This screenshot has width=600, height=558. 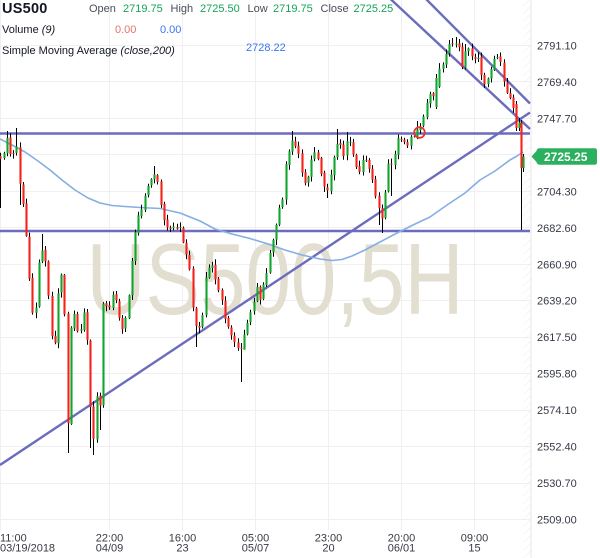 I want to click on svg-text: Volume (9), so click(x=29, y=30).